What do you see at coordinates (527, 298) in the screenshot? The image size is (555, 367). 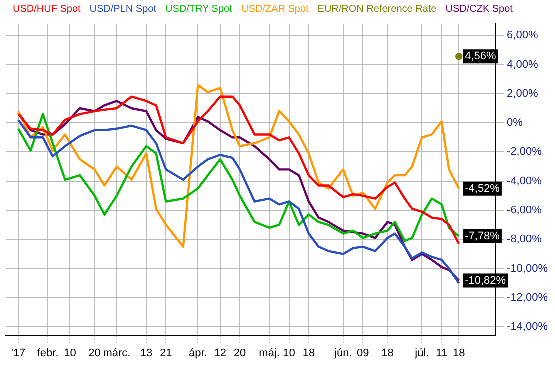 I see `y-tick-label: -12,00%` at bounding box center [527, 298].